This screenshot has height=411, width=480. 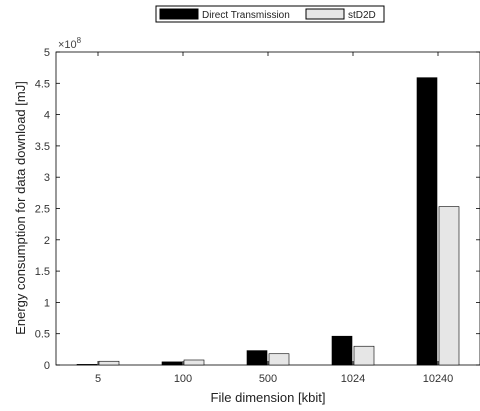 I want to click on y-tick-label: 4.5, so click(x=42, y=84).